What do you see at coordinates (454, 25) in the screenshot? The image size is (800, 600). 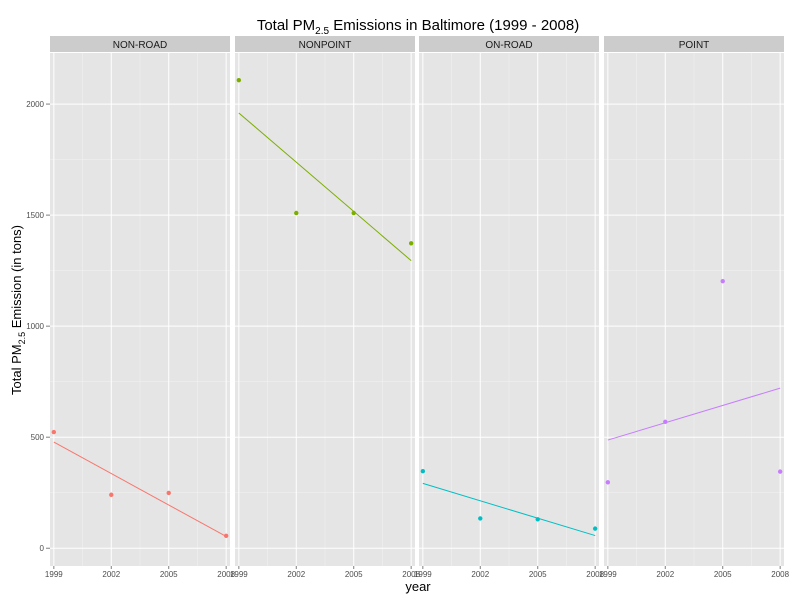 I see `chart-title-suffix: Emissions in Baltimore (1999 - 2008)` at bounding box center [454, 25].